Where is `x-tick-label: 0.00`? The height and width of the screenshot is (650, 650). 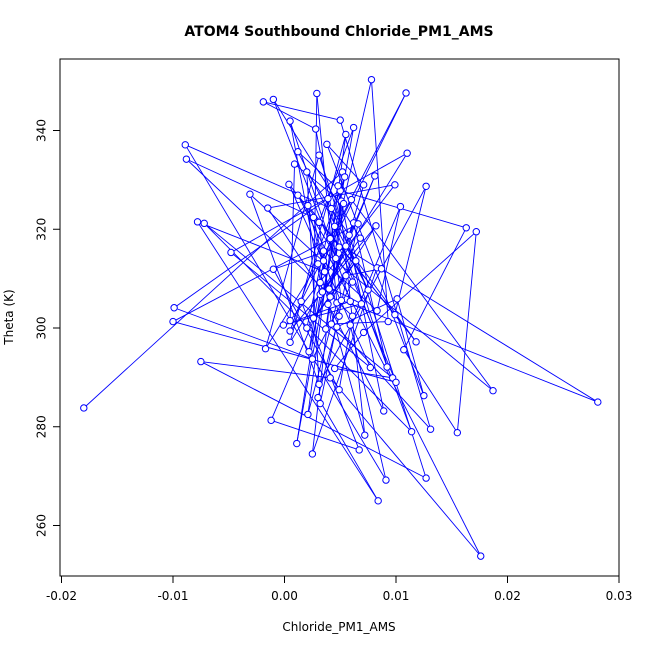 x-tick-label: 0.00 is located at coordinates (284, 596).